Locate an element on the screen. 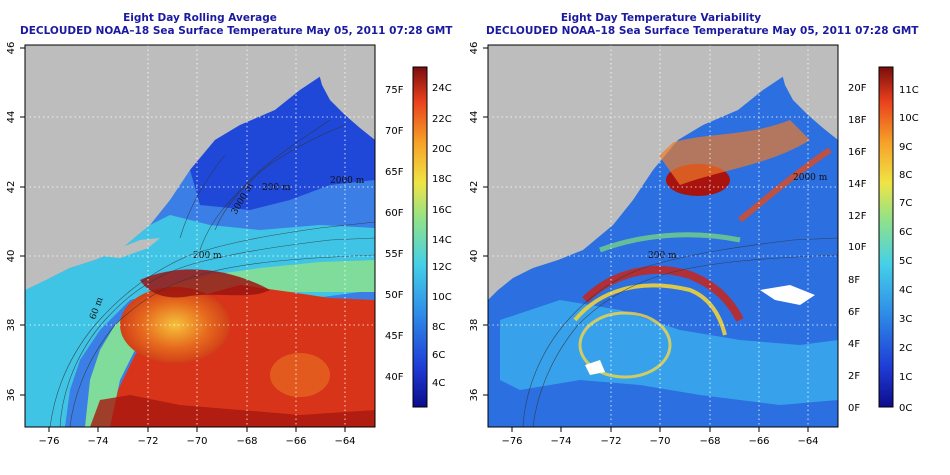  right-axis-y: 46 44 42 40 38 36 is located at coordinates (478, 222).